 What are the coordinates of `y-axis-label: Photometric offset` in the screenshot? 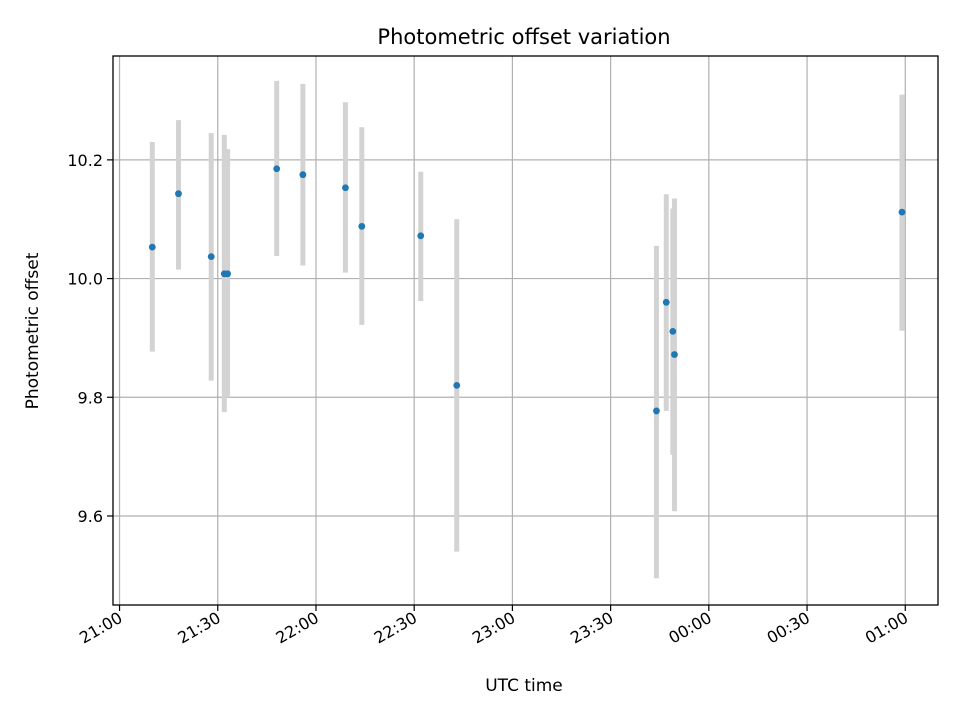 It's located at (33, 330).